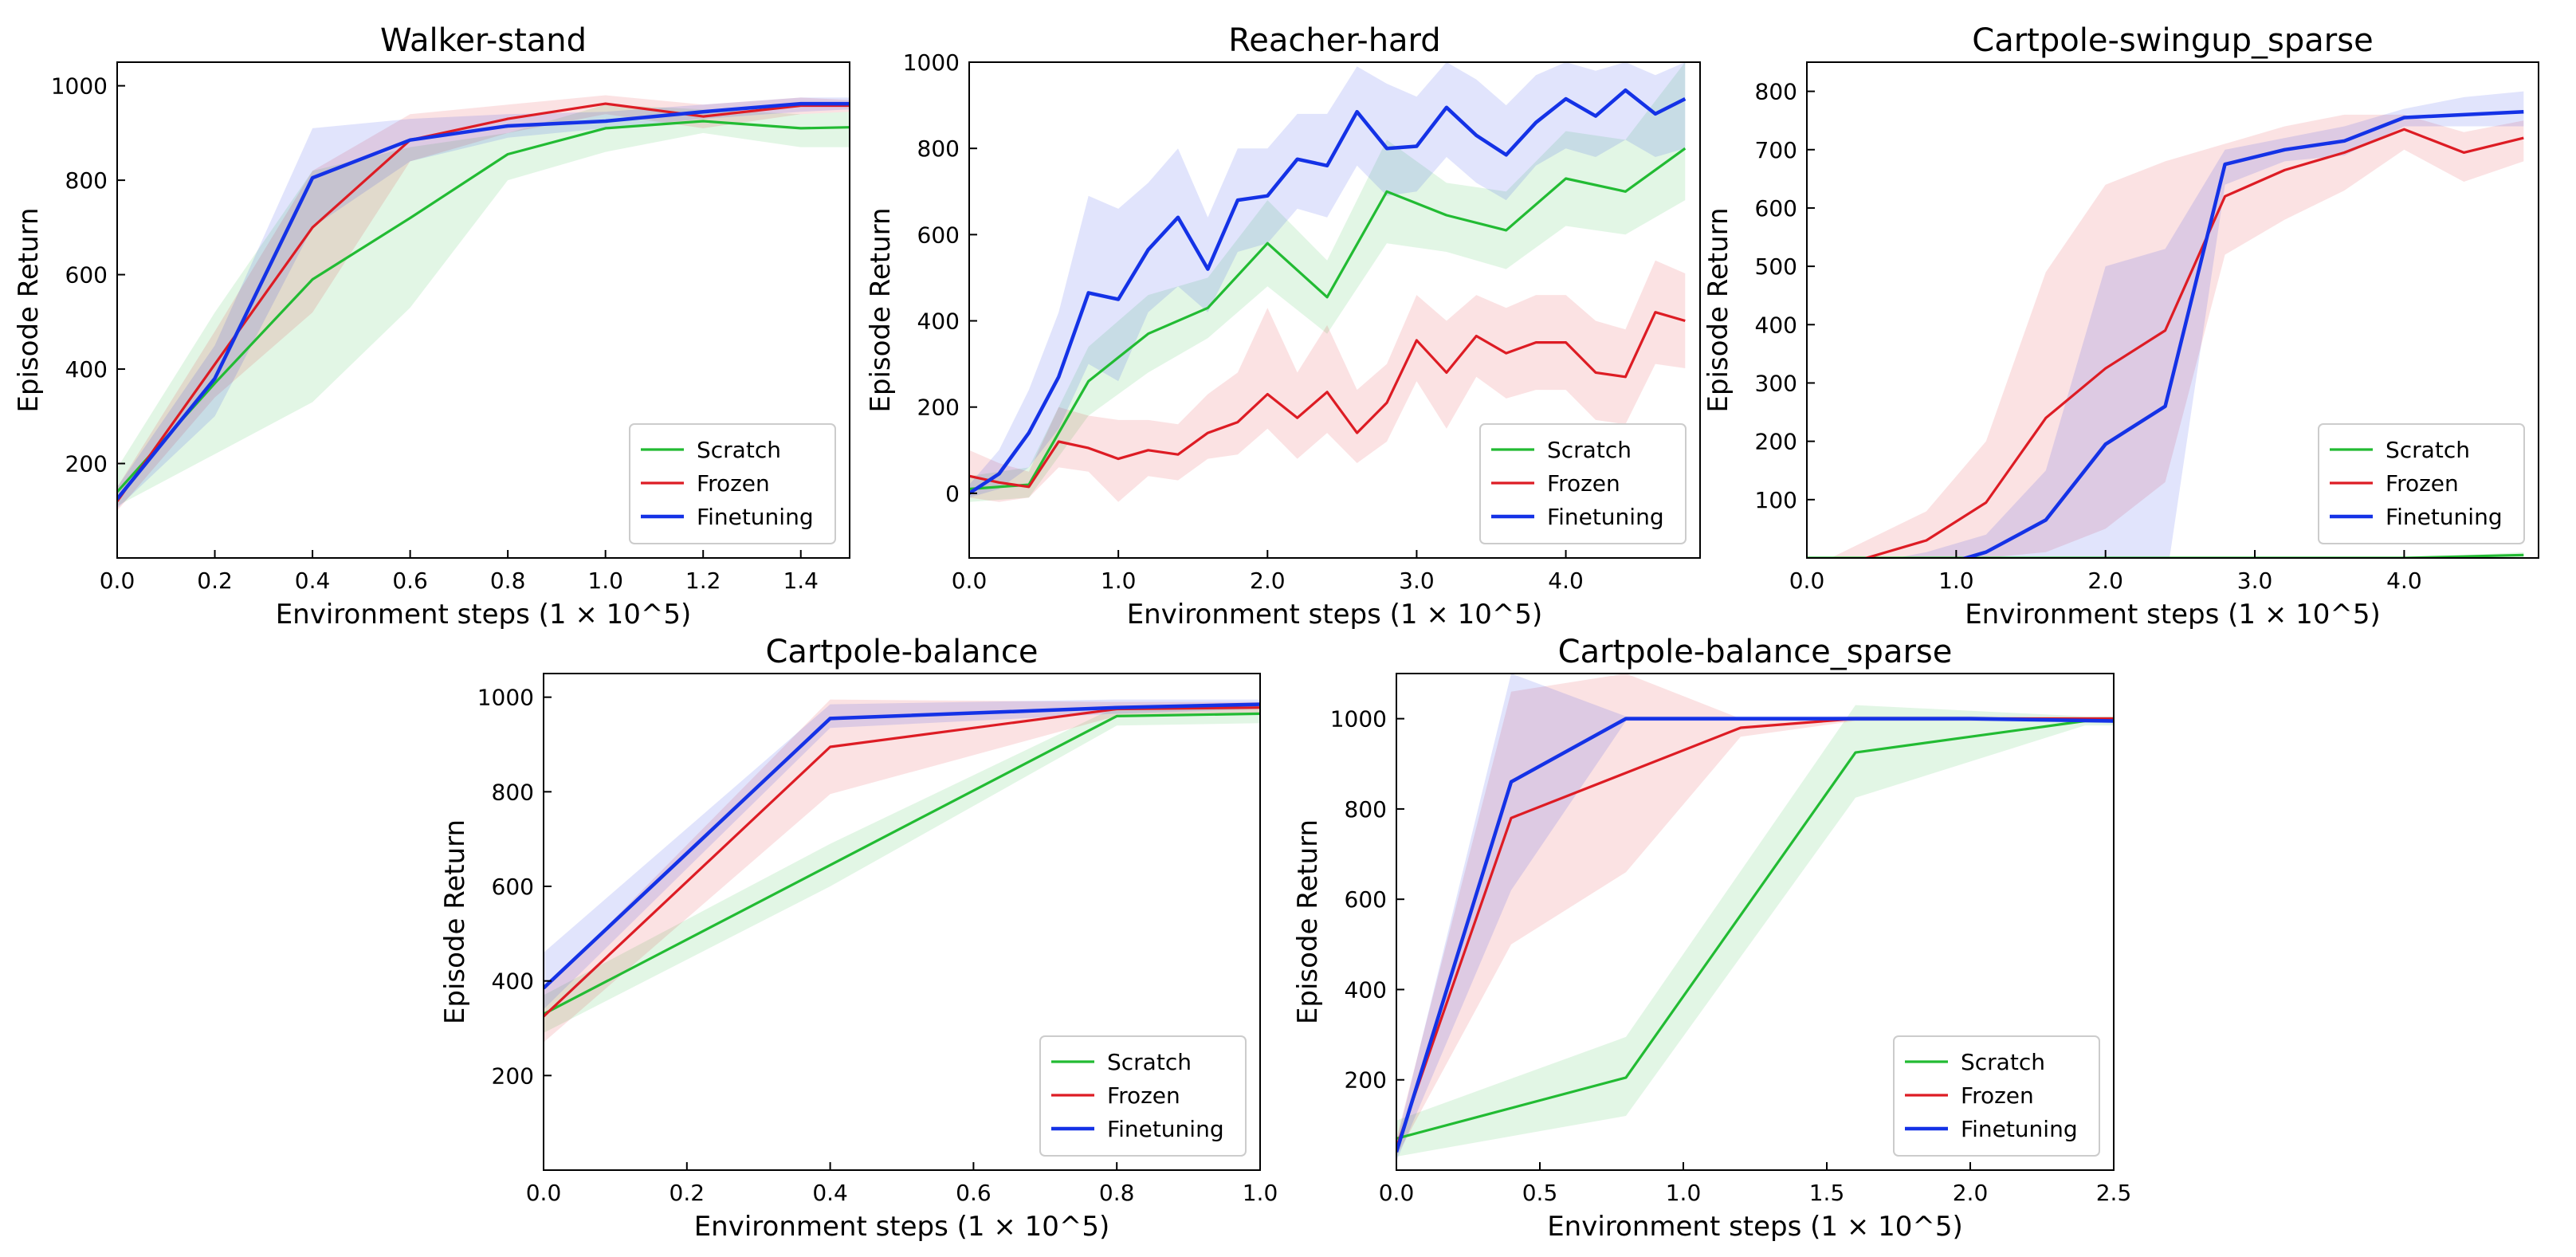  Describe the element at coordinates (974, 1193) in the screenshot. I see `x-tick-label: 0.6` at that location.